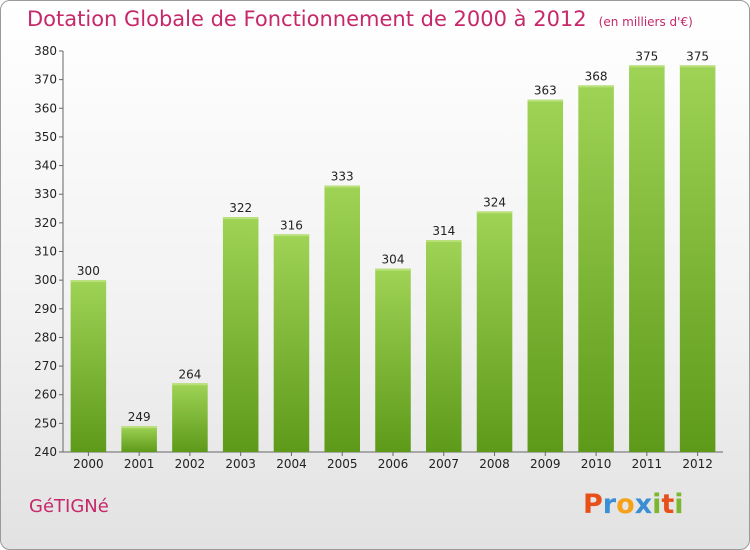  What do you see at coordinates (342, 177) in the screenshot?
I see `bar-value-label: 333` at bounding box center [342, 177].